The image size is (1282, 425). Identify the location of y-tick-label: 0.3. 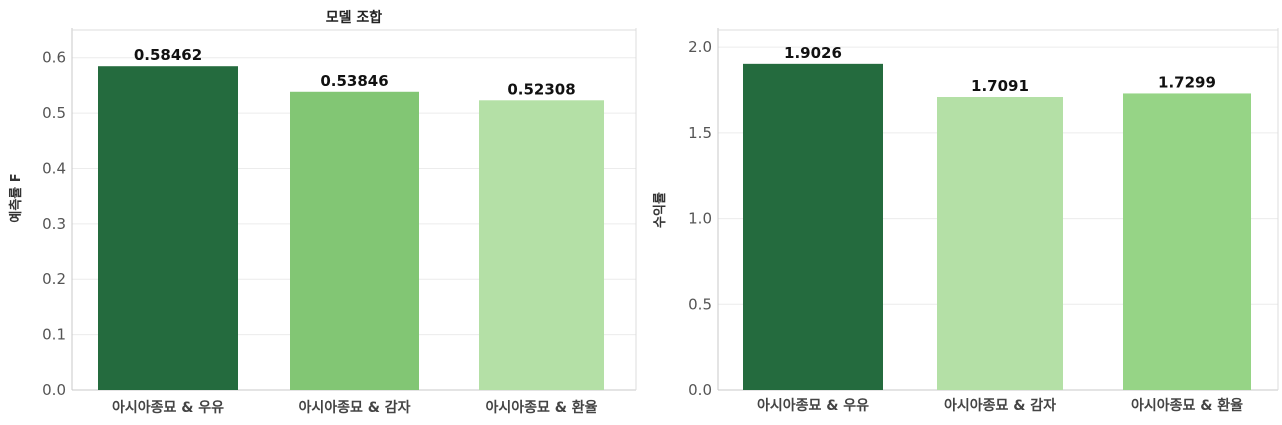
(54, 224).